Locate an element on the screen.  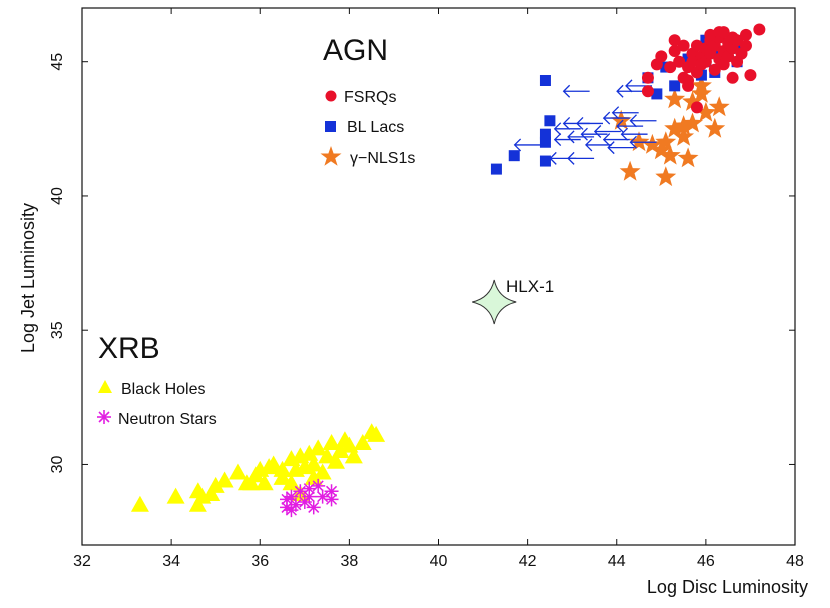
x-tick-label: 34 is located at coordinates (171, 561).